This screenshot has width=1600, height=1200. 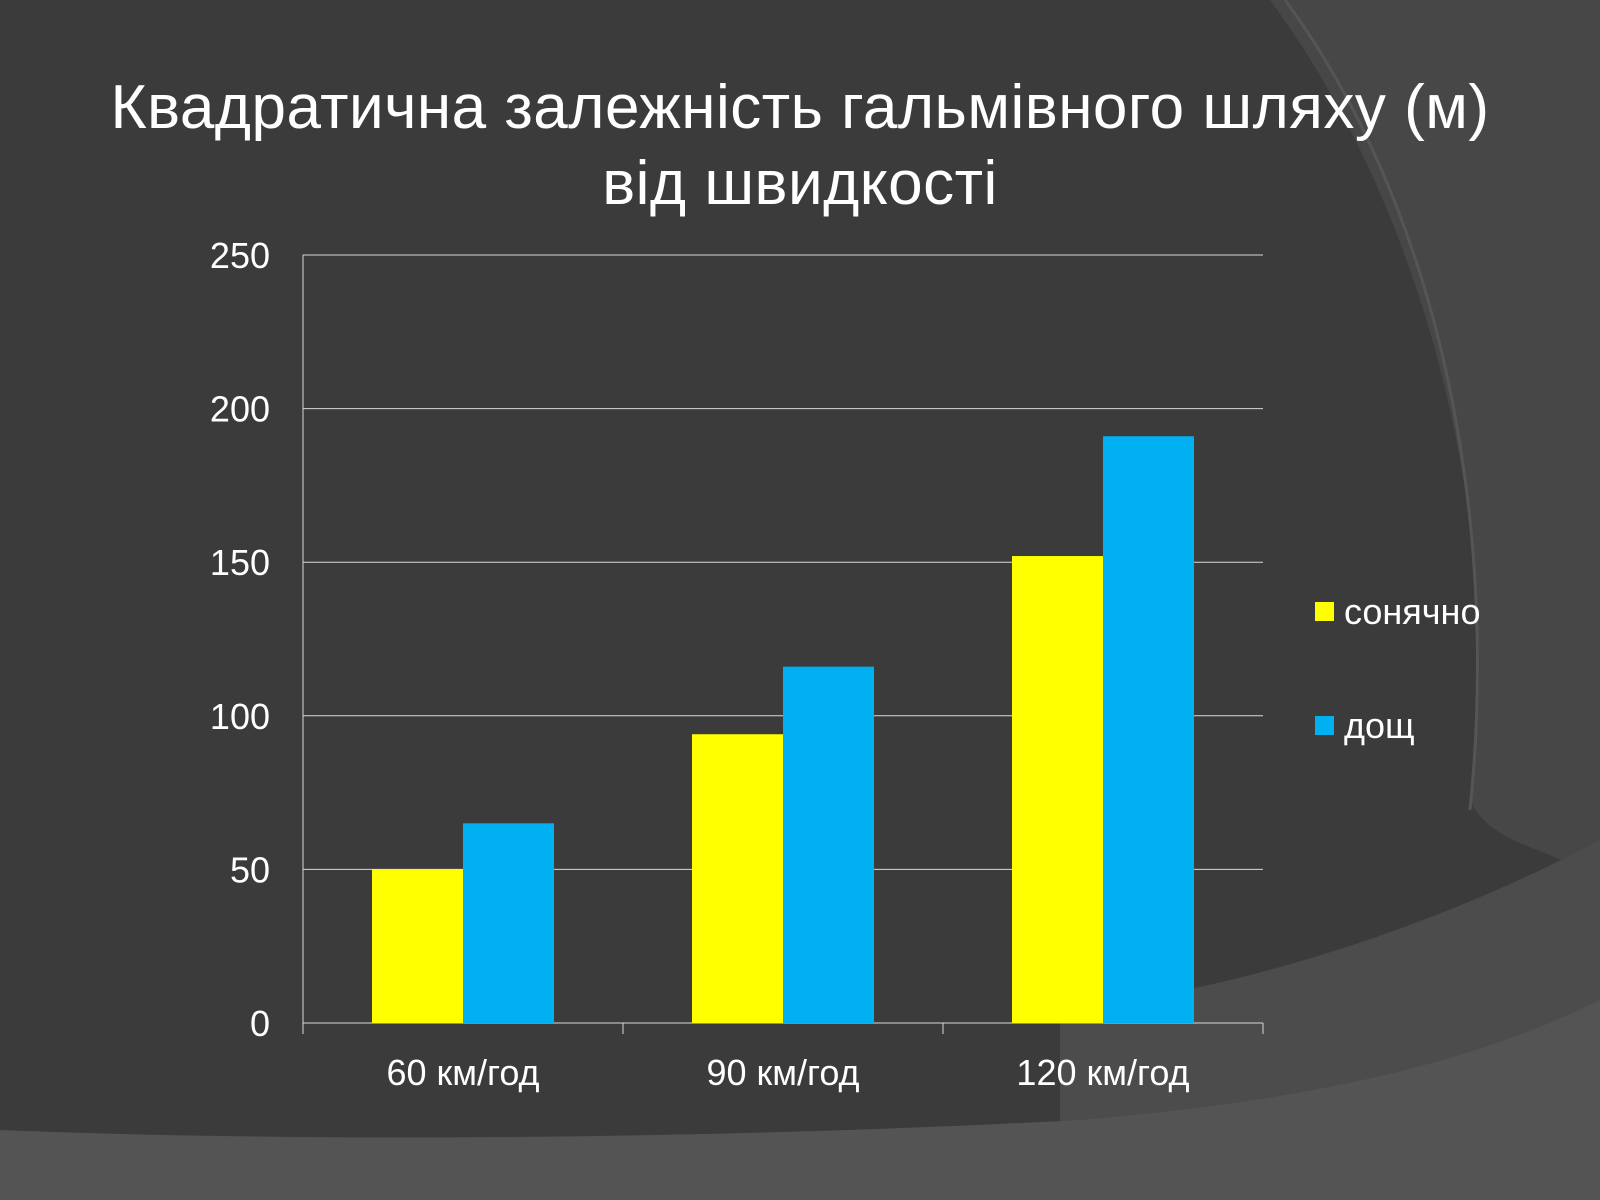 What do you see at coordinates (1379, 725) in the screenshot?
I see `legend-label: дощ` at bounding box center [1379, 725].